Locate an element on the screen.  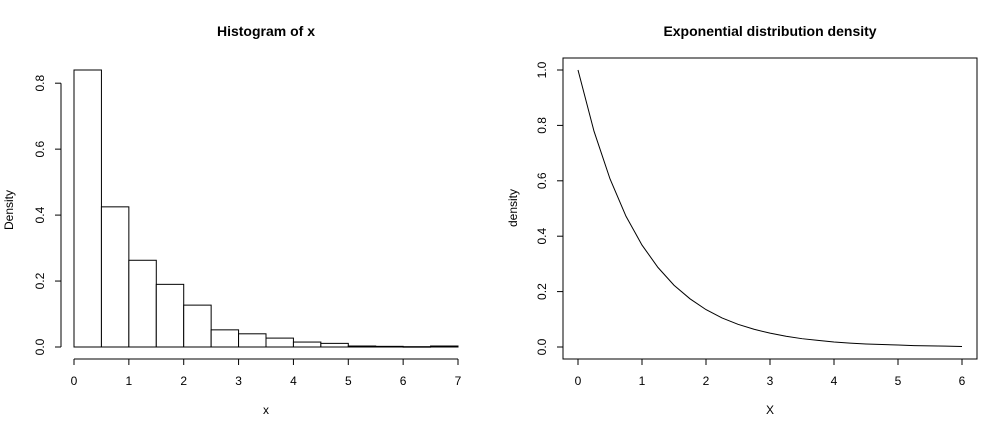
density-y-tick-label: 0.2 is located at coordinates (542, 291).